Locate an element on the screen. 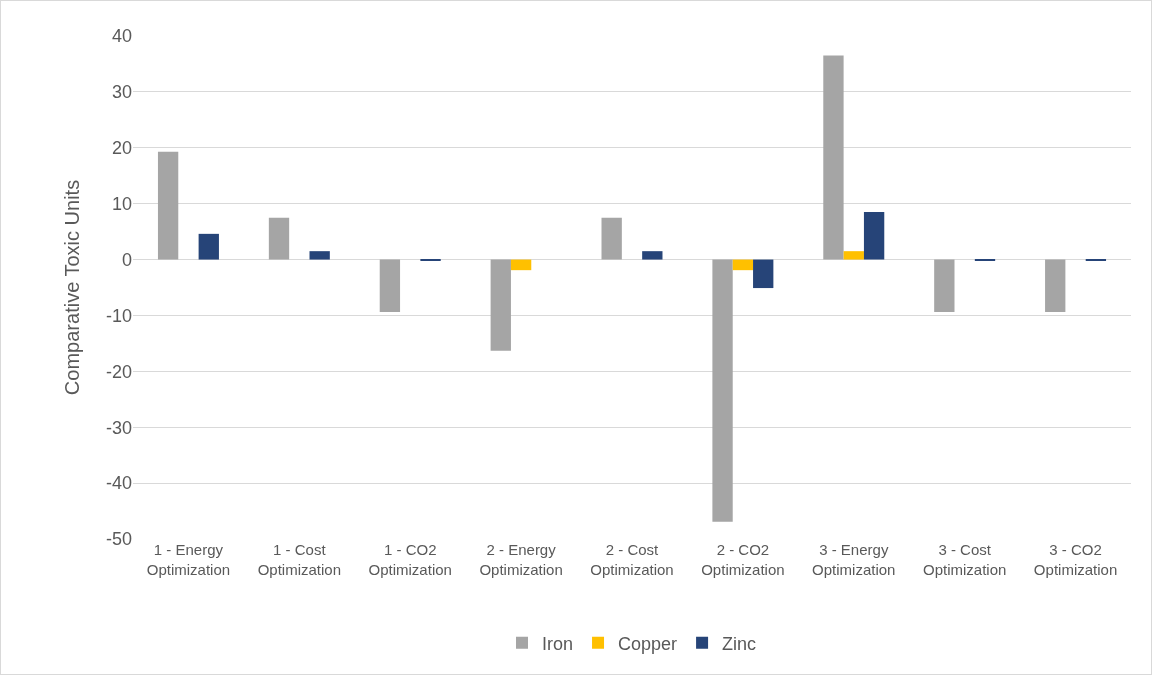  y-tick-label: -40 is located at coordinates (118, 483).